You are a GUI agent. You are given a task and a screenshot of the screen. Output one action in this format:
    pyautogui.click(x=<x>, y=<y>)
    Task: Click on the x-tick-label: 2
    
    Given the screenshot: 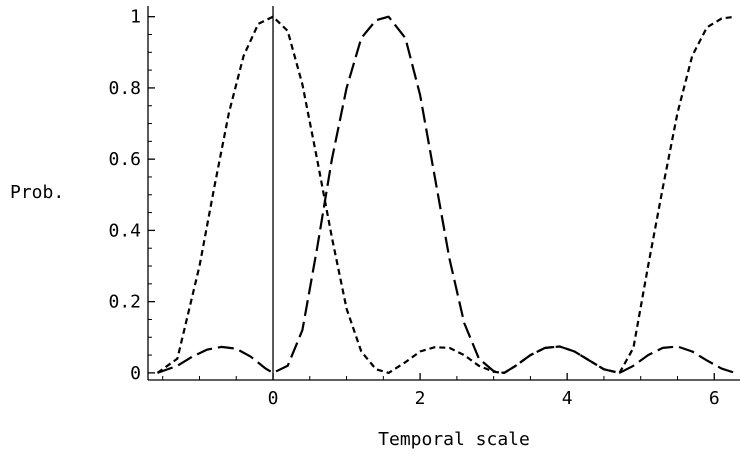 What is the action you would take?
    pyautogui.click(x=420, y=398)
    